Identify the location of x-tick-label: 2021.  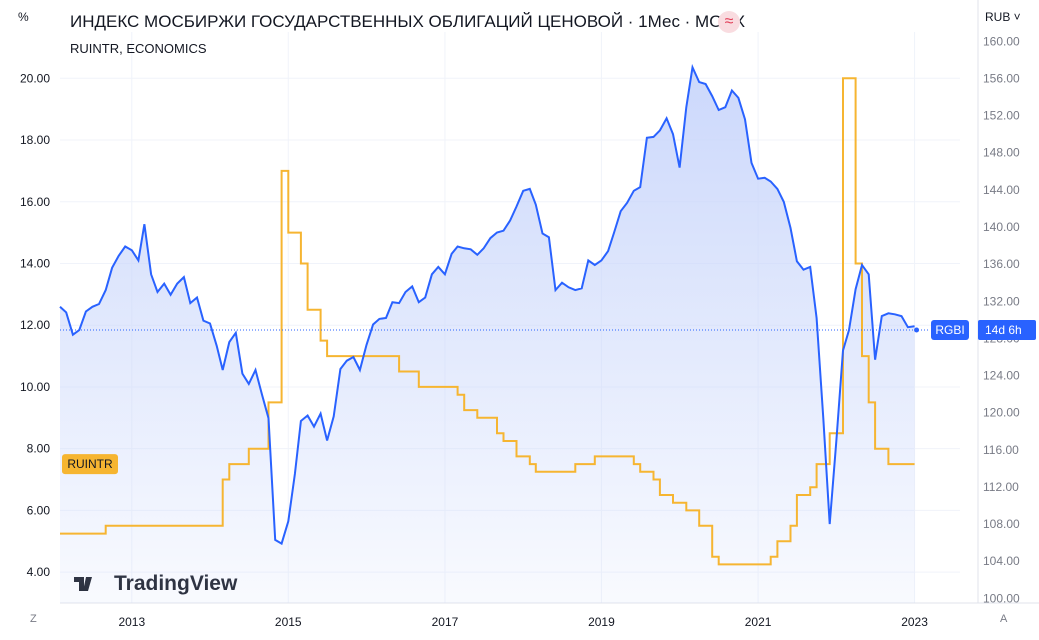
(758, 622).